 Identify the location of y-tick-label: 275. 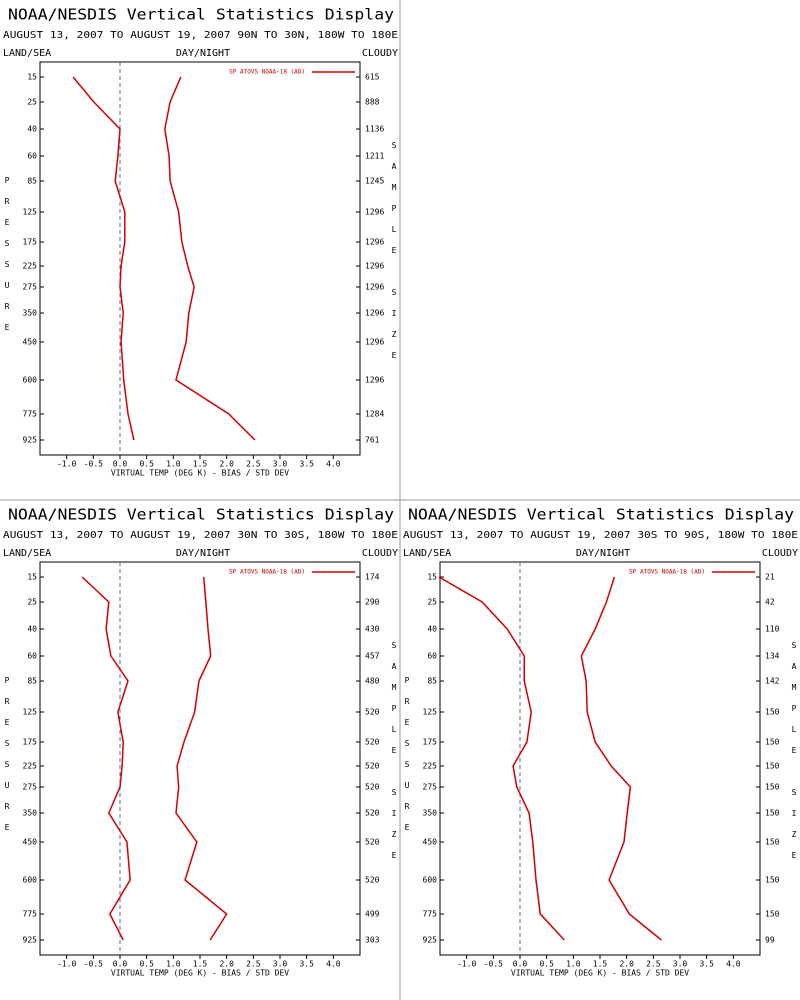
(30, 787).